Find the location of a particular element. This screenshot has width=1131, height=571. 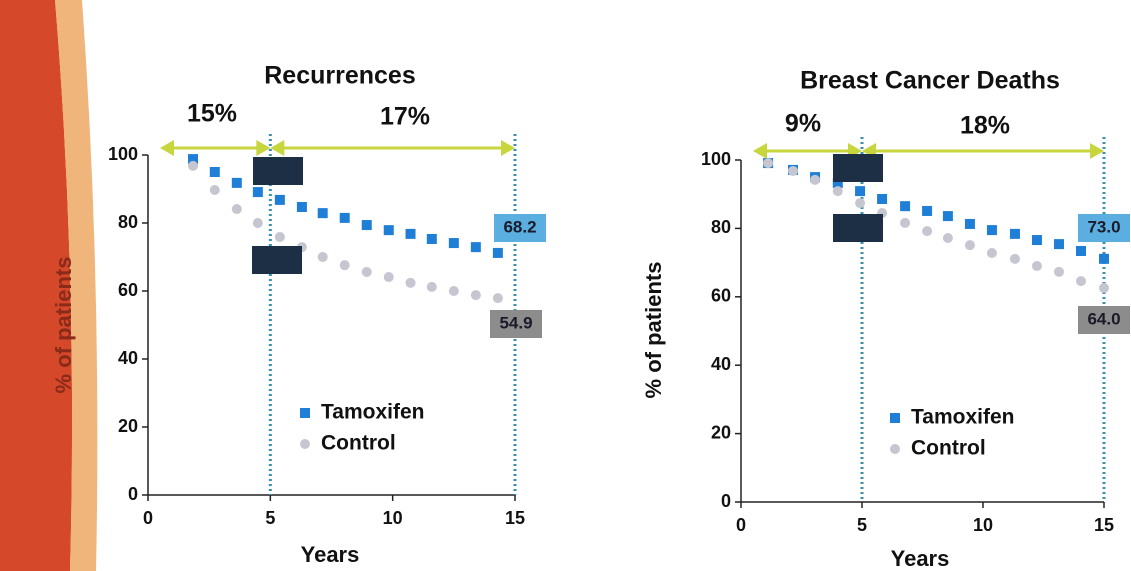

annotation: 9% is located at coordinates (803, 124).